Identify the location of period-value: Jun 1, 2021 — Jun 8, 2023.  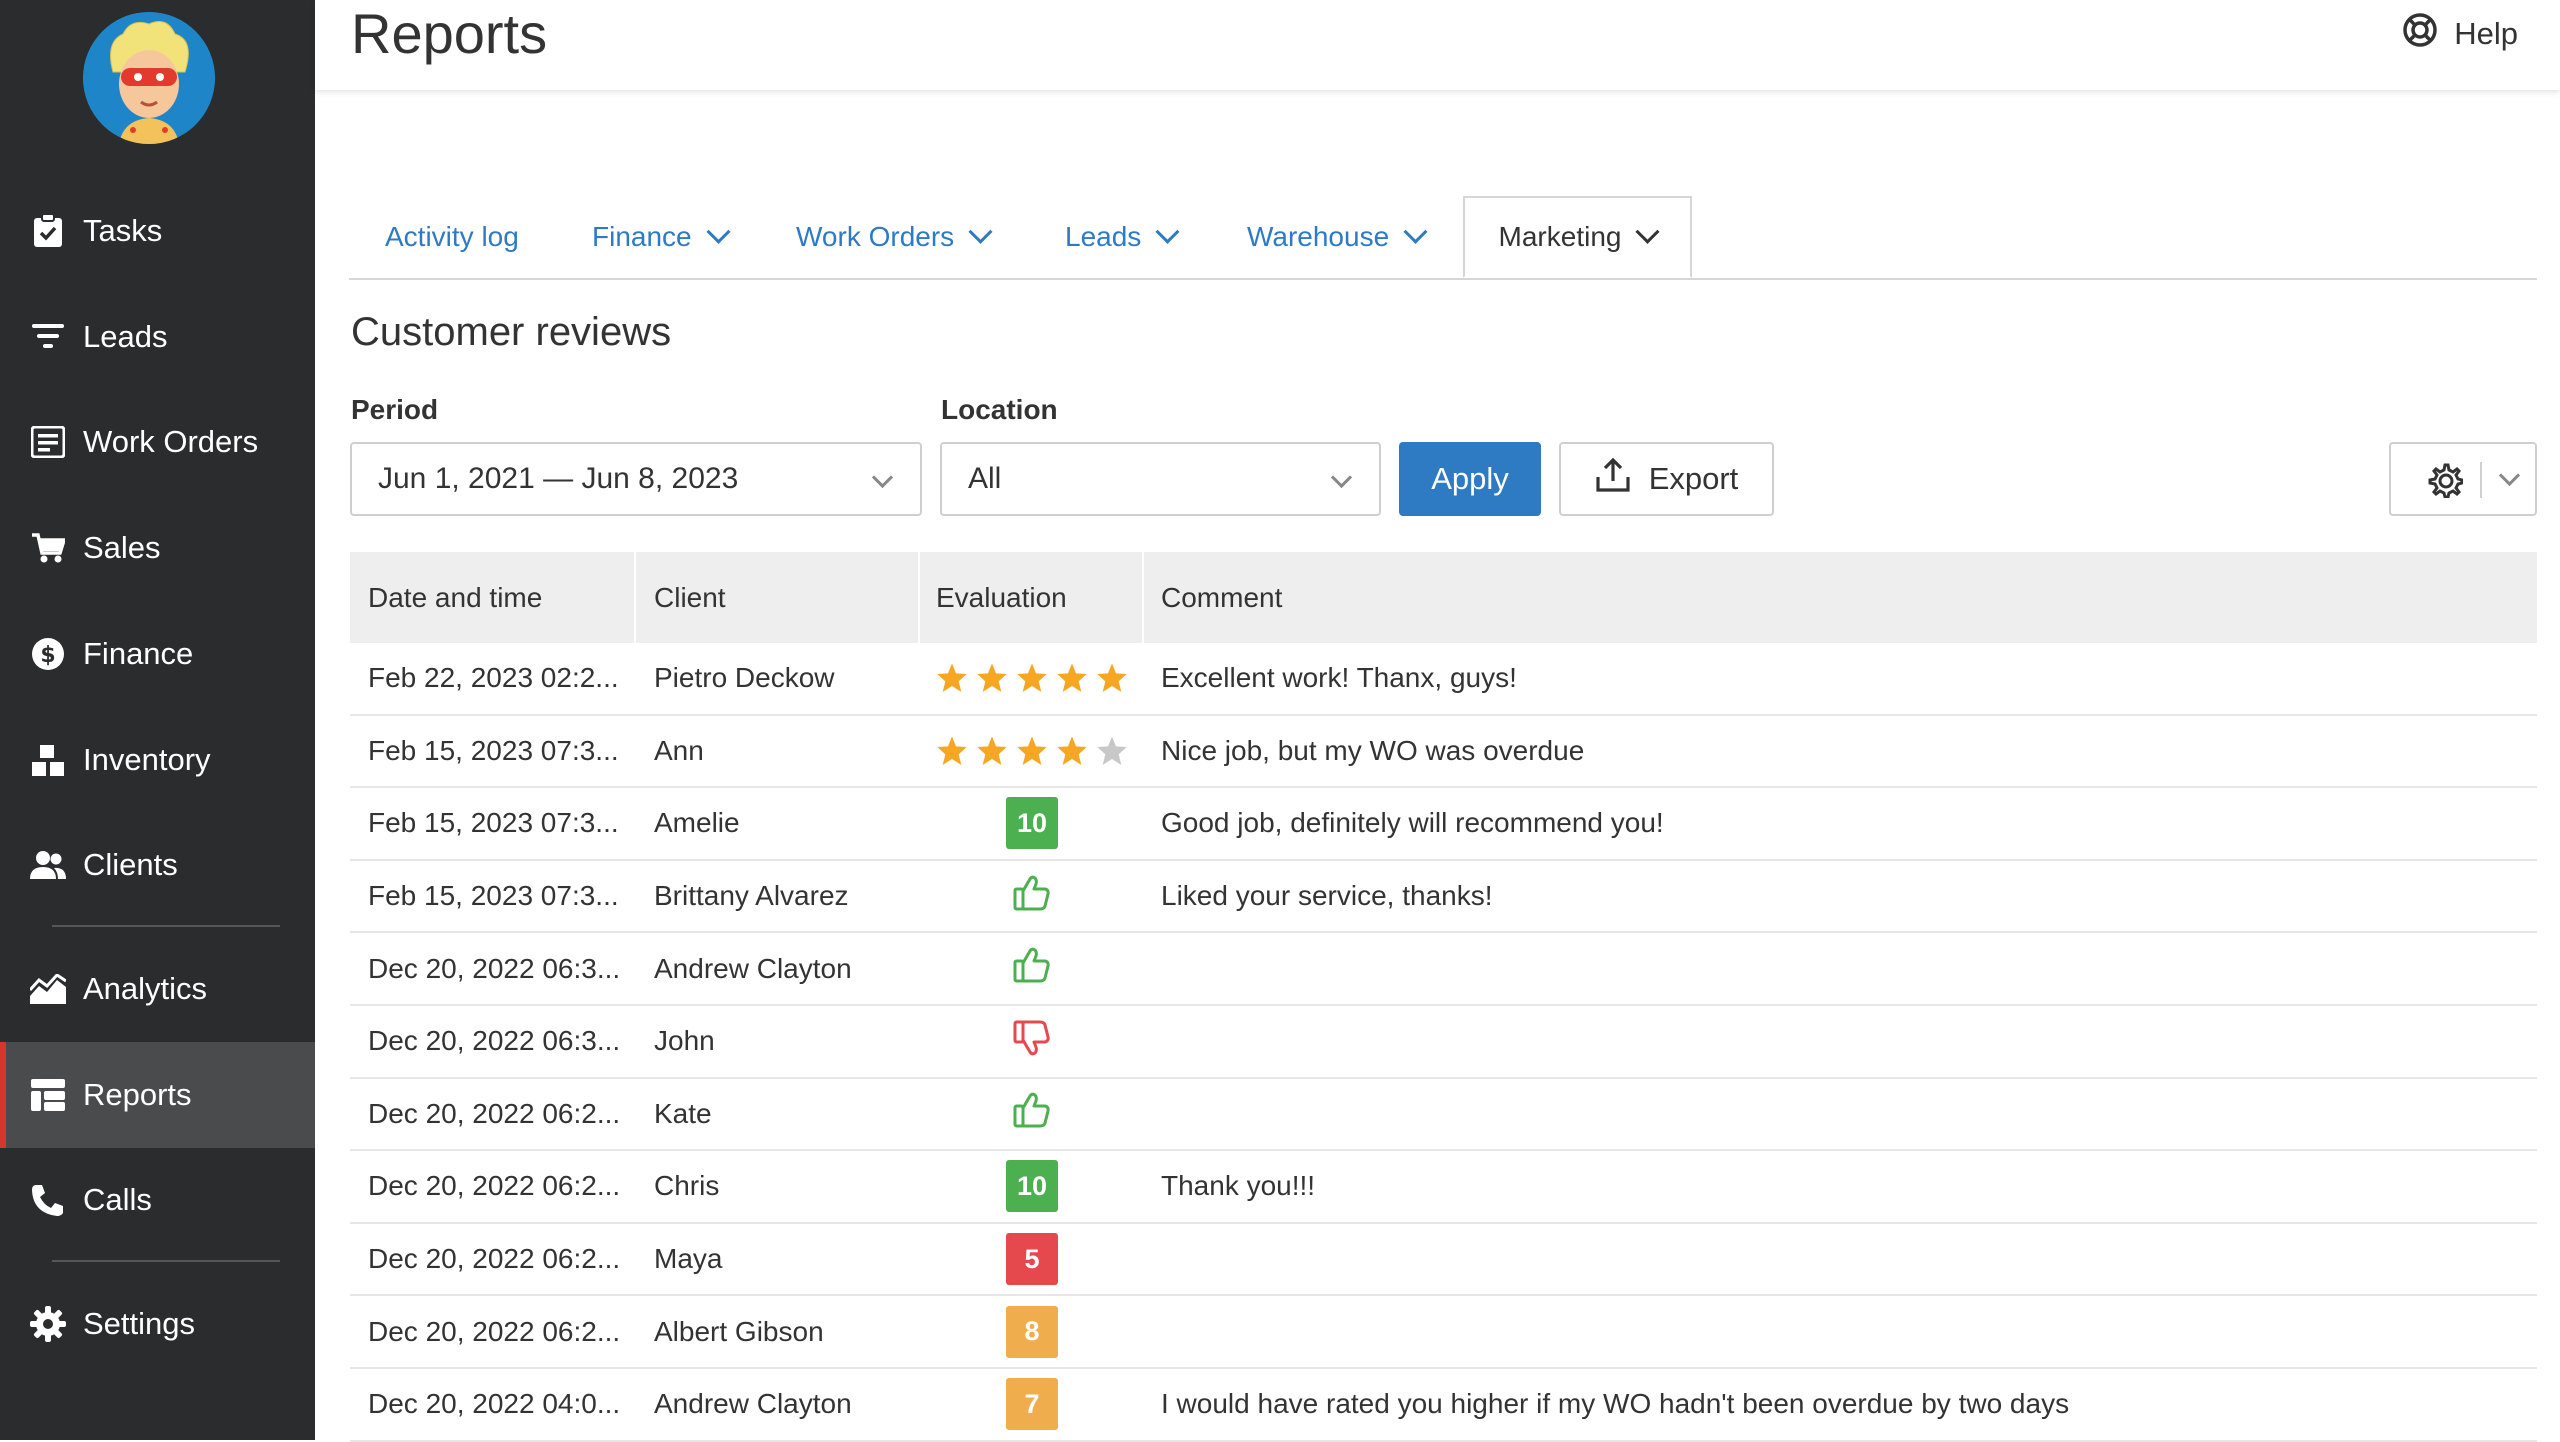
(558, 478).